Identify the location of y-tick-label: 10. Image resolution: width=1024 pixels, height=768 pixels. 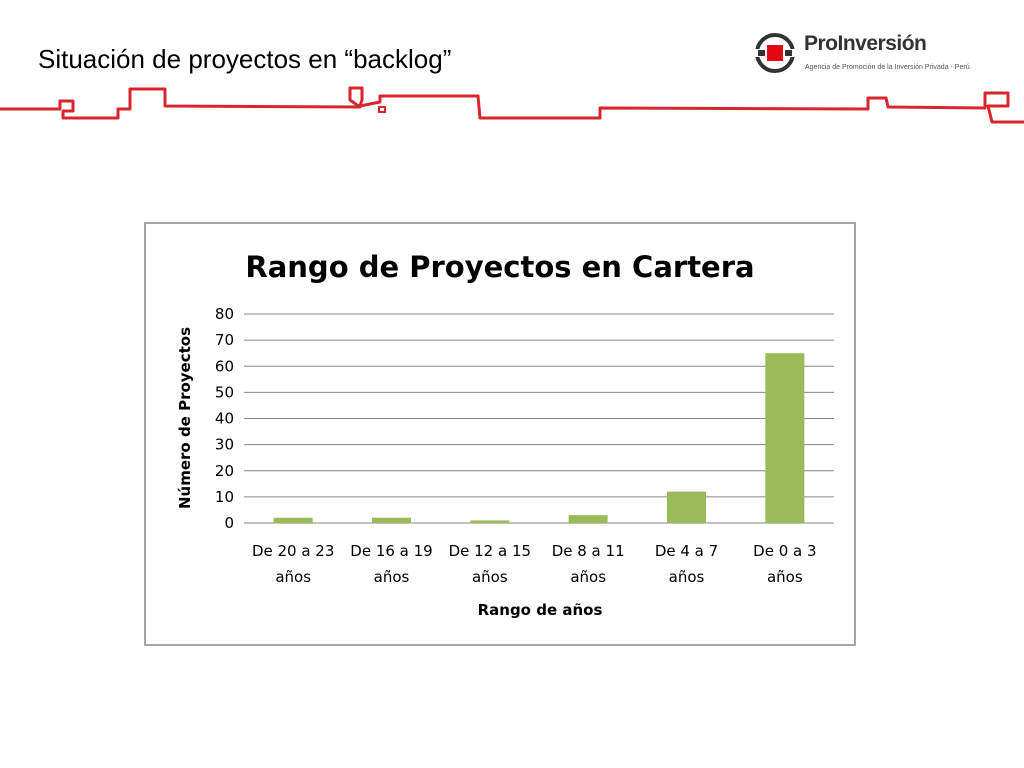
(224, 497).